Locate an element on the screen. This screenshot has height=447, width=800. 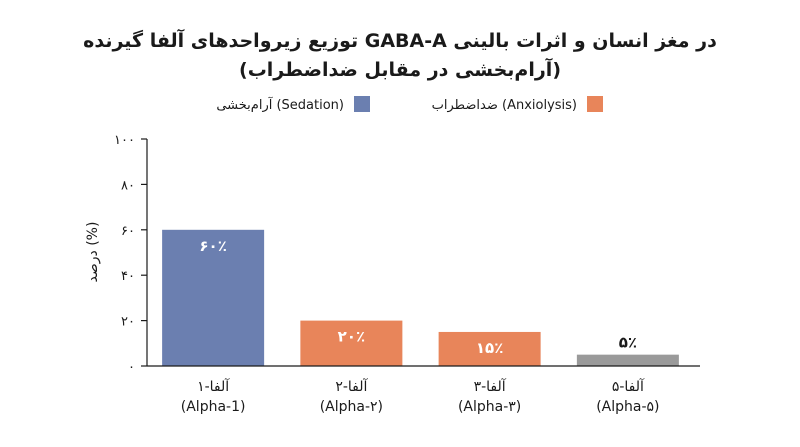
y-tick-label: ۰ is located at coordinates (131, 367).